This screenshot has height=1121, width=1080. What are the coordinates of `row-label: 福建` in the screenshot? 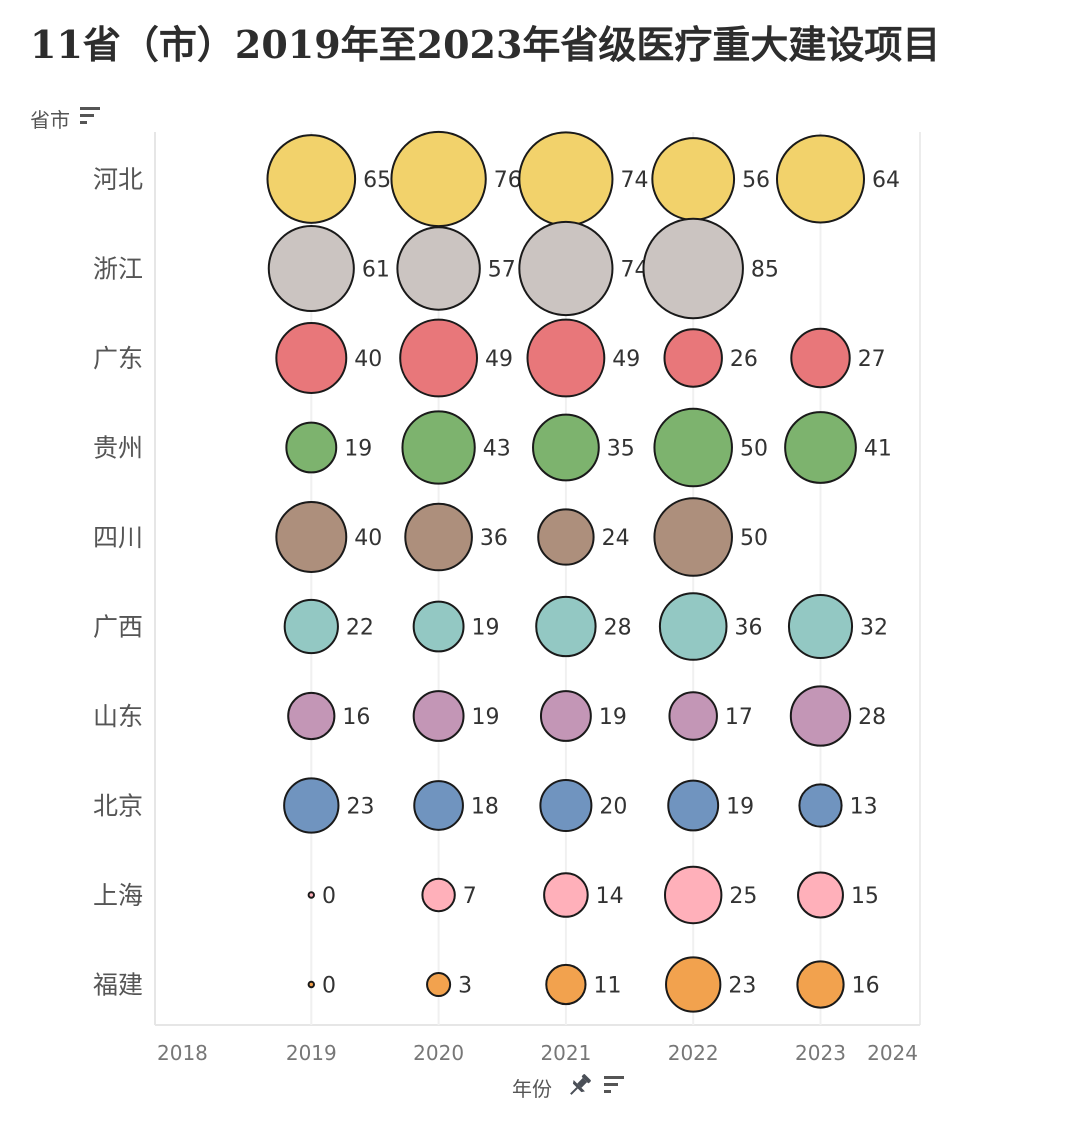 It's located at (118, 985).